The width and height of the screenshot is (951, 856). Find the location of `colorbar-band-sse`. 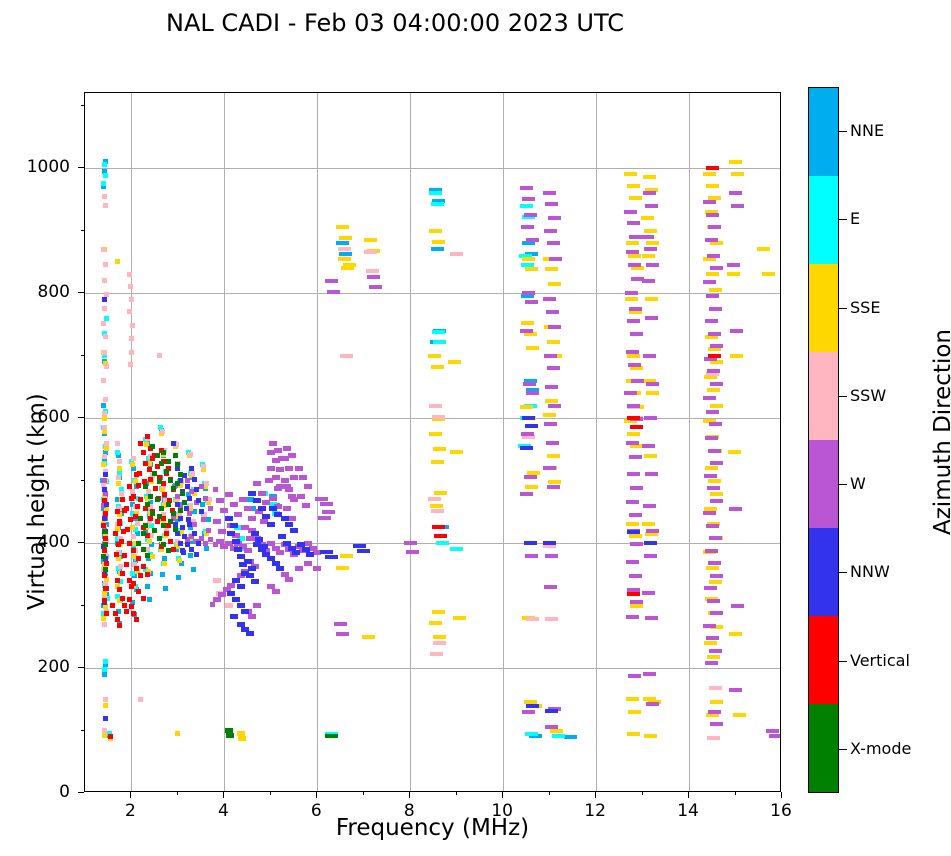

colorbar-band-sse is located at coordinates (823, 308).